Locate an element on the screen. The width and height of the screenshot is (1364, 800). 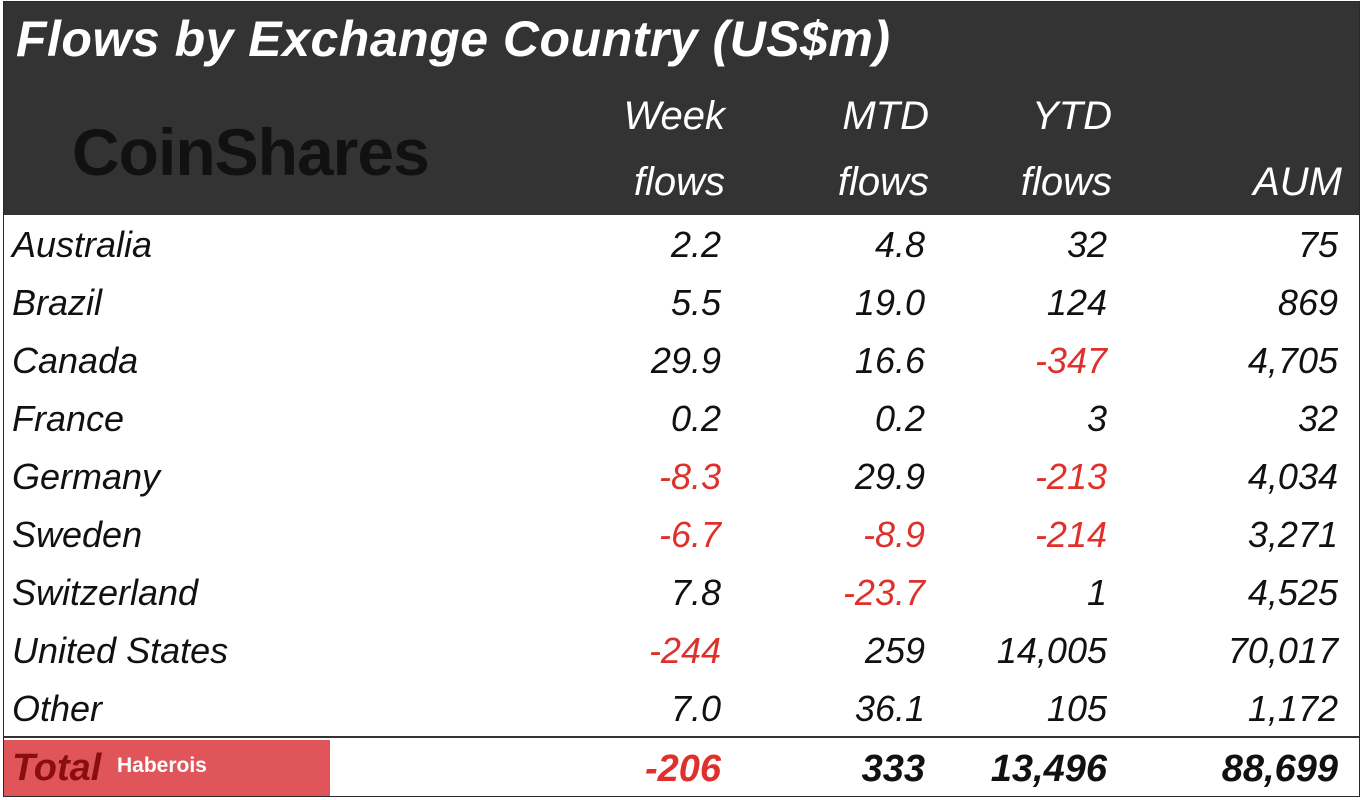
ytd-value: 1 is located at coordinates (1096, 592).